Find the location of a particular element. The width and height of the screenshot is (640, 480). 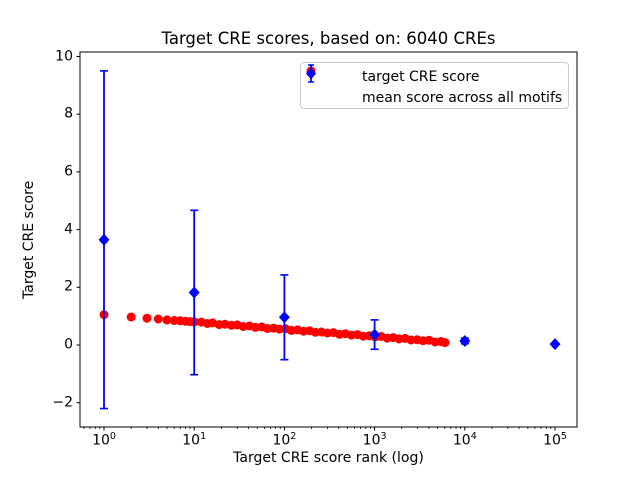

y-tick-label: 0 is located at coordinates (68, 344).